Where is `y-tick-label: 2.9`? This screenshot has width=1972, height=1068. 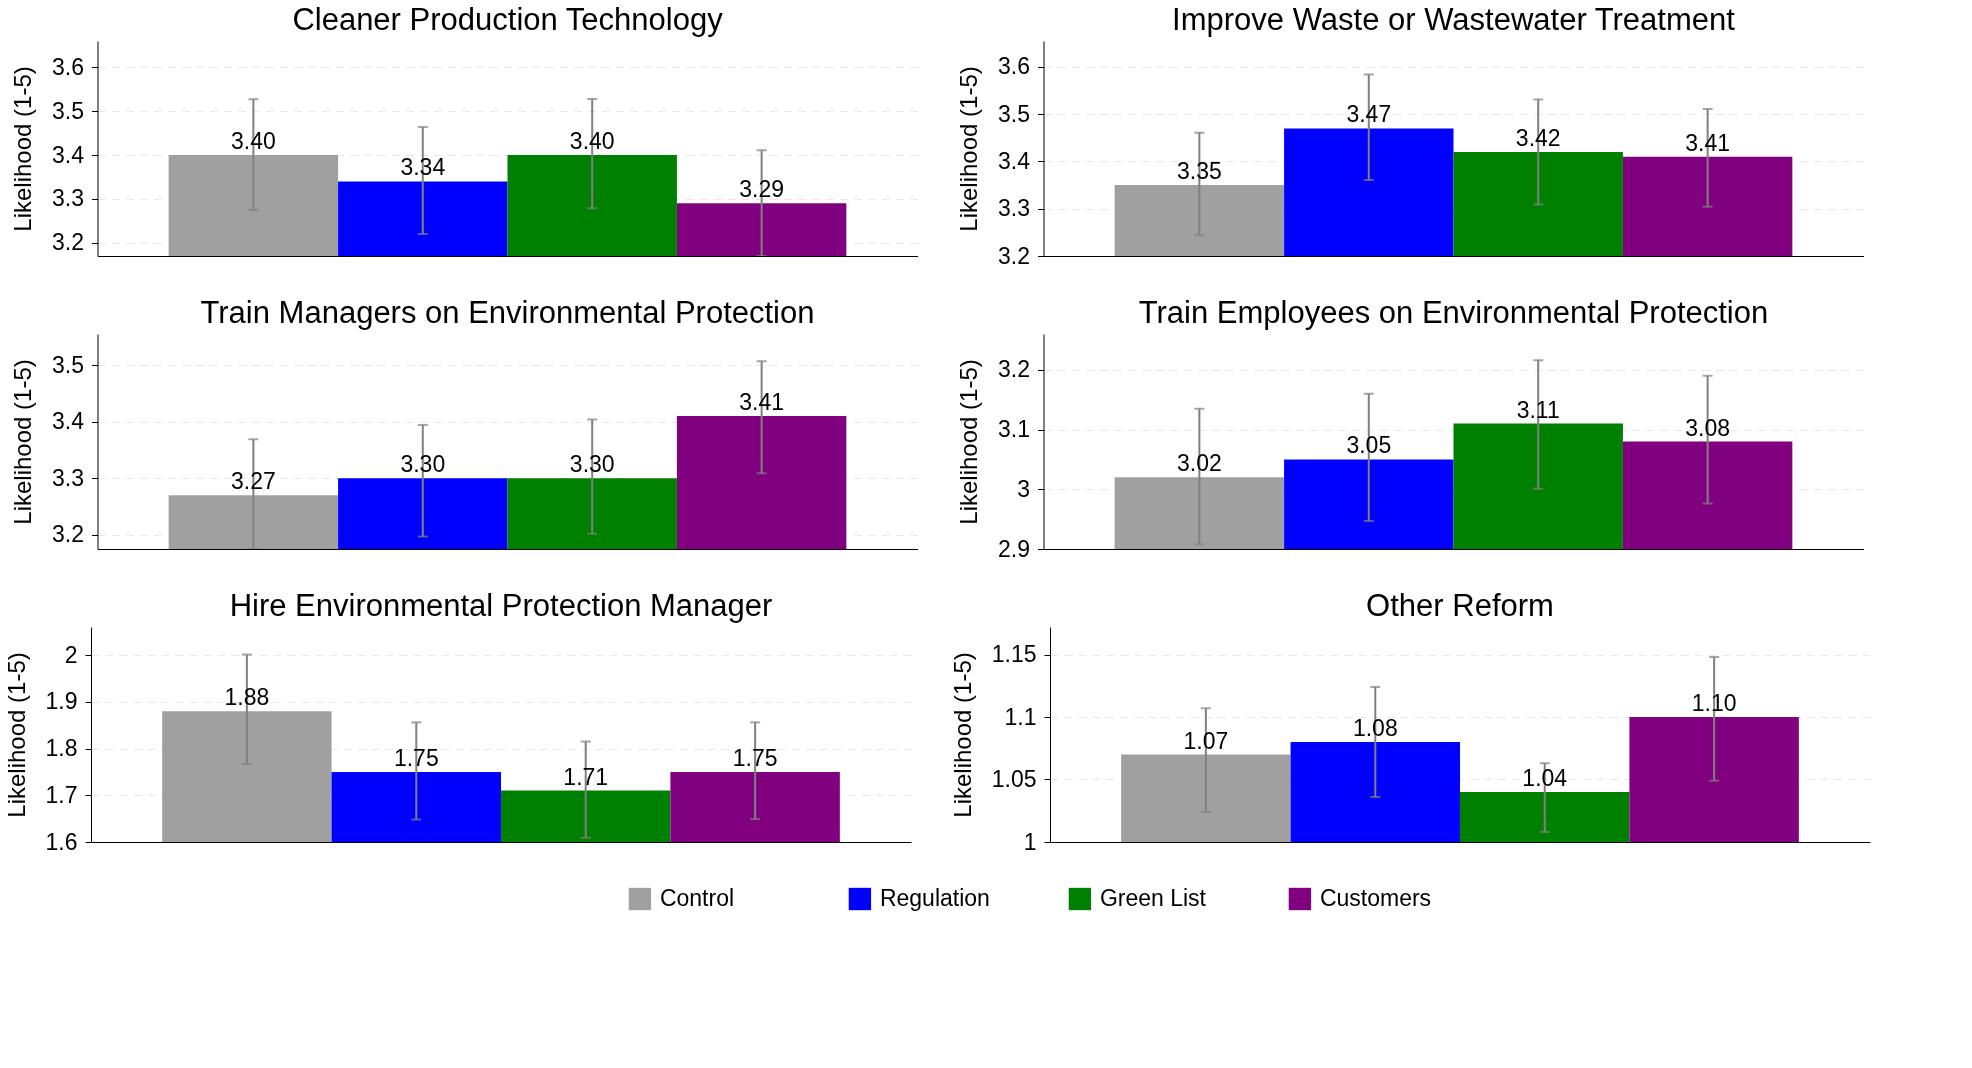
y-tick-label: 2.9 is located at coordinates (1014, 548).